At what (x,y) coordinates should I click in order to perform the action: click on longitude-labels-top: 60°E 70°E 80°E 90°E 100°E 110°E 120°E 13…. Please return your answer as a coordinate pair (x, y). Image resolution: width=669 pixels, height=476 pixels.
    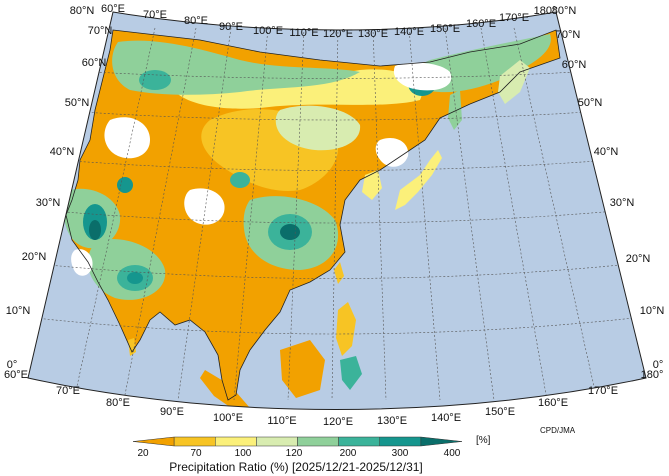
    Looking at the image, I should click on (328, 21).